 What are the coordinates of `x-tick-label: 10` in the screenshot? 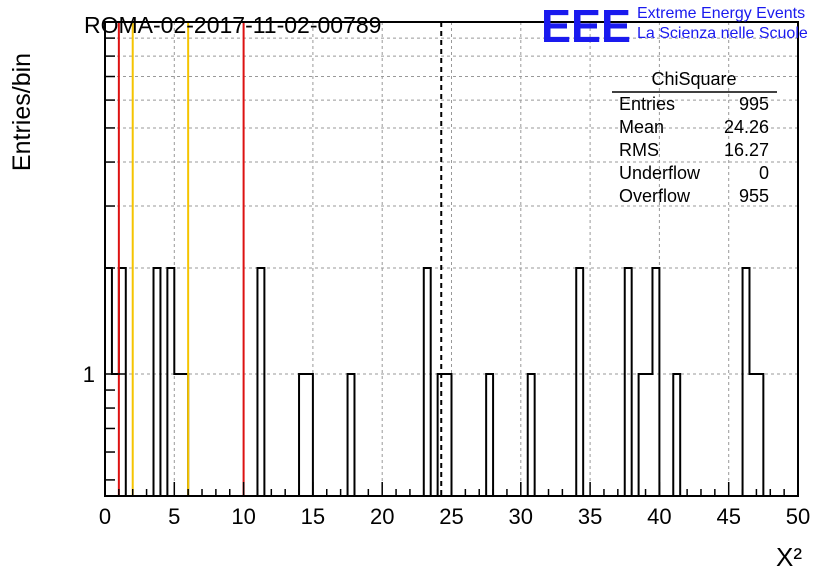 It's located at (243, 516).